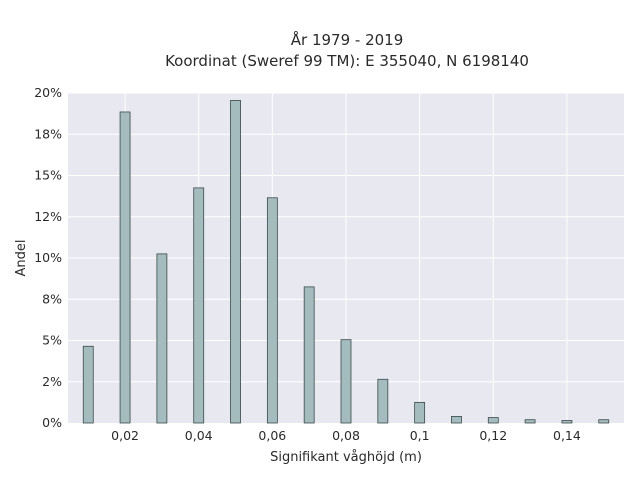  Describe the element at coordinates (567, 435) in the screenshot. I see `x-tick-label: 0,14` at that location.